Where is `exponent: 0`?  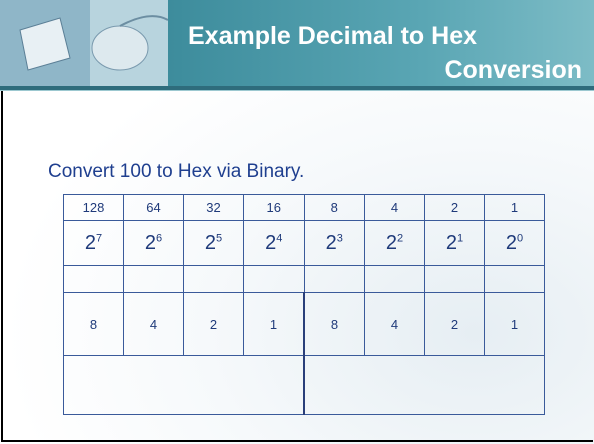
exponent: 0 is located at coordinates (520, 237).